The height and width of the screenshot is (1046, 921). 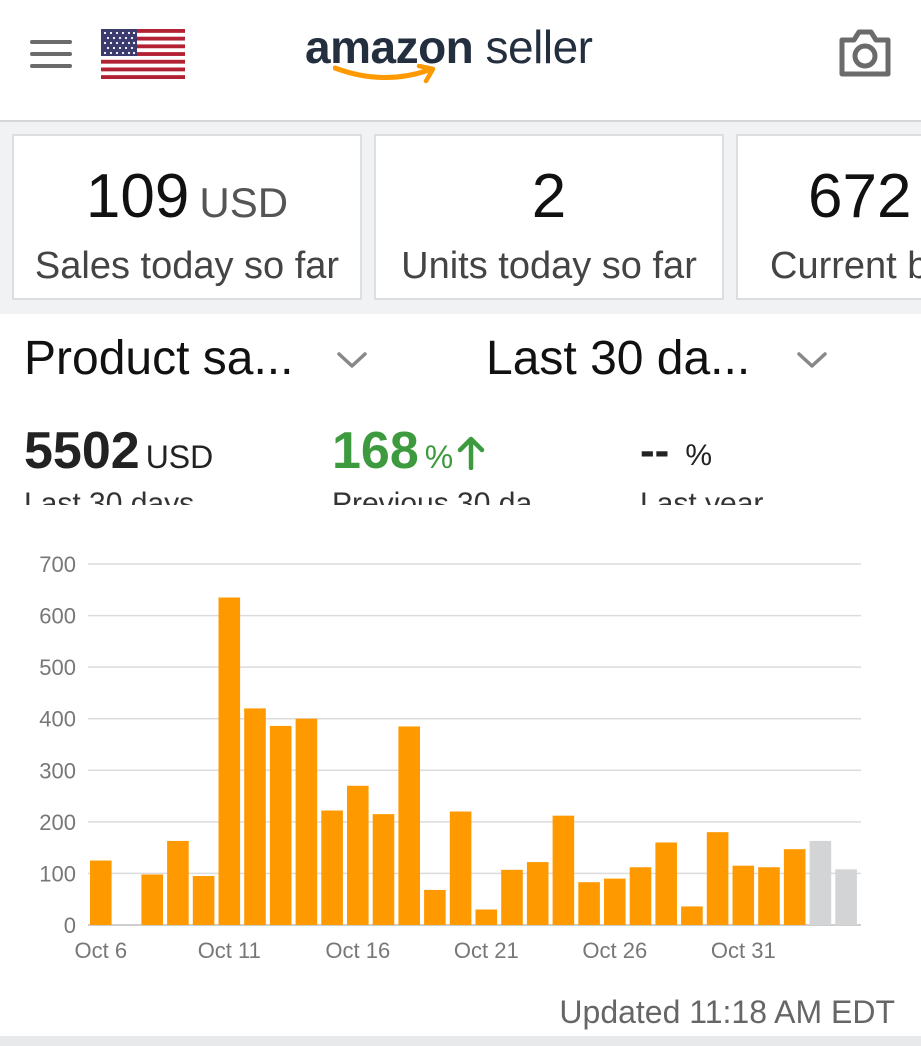 I want to click on amazon-seller-logo: amazon seller, so click(x=465, y=60).